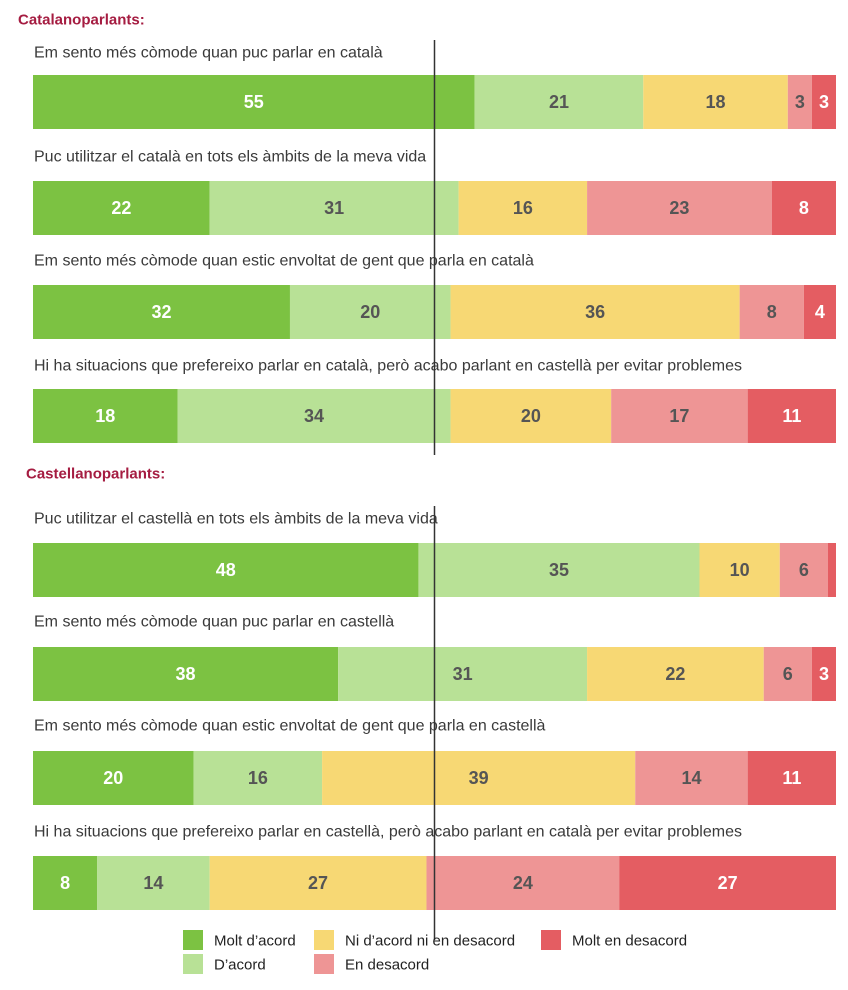  I want to click on segment-value-label: 24, so click(523, 883).